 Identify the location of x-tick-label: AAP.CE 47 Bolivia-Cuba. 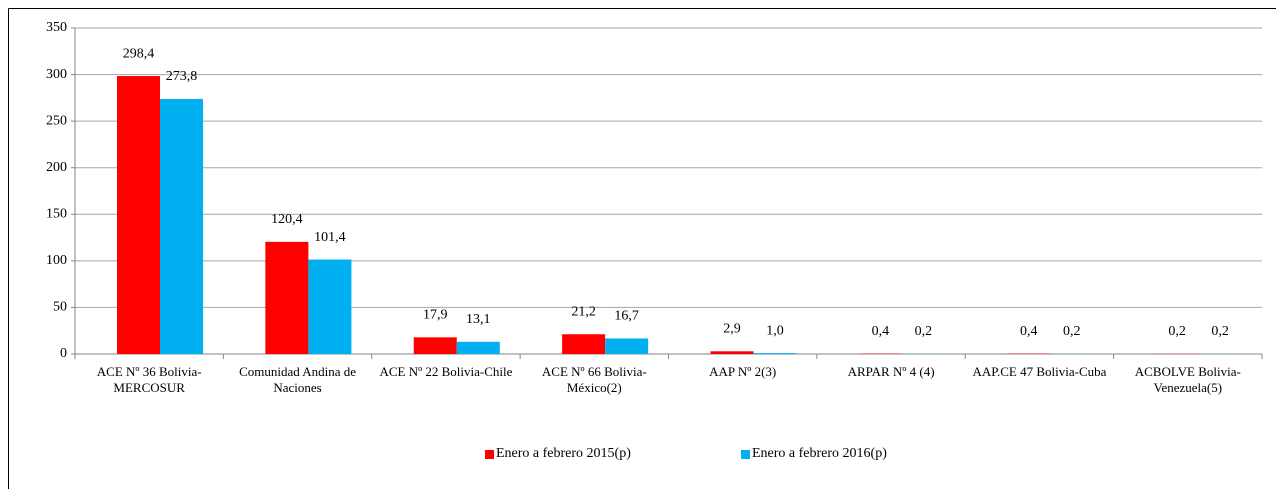
(1039, 371).